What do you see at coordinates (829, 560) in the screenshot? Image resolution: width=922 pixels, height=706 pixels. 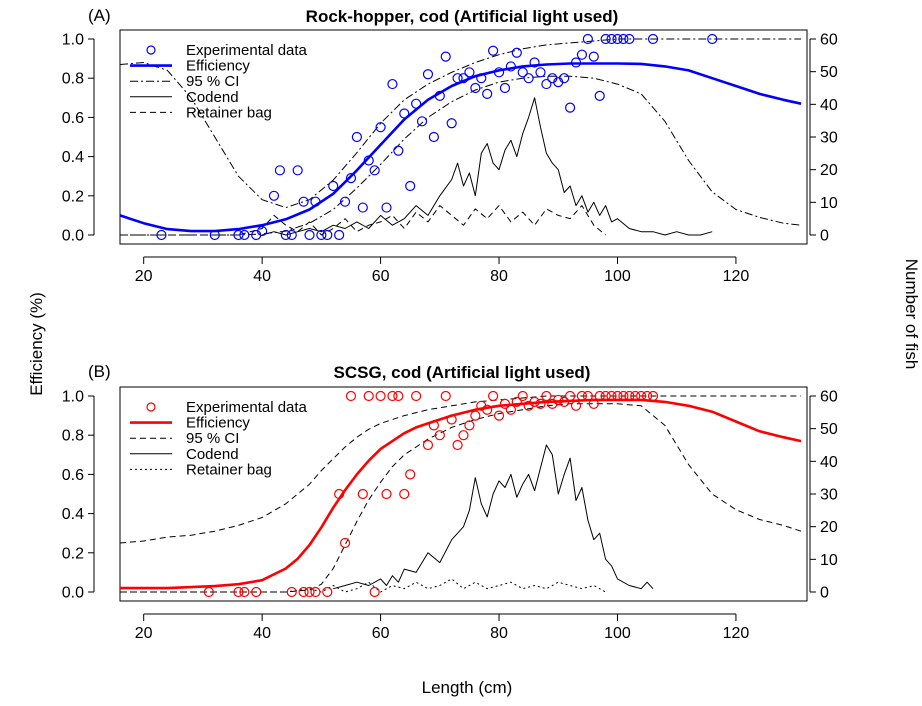 I see `panel-b-right-y-tick-label: 10` at bounding box center [829, 560].